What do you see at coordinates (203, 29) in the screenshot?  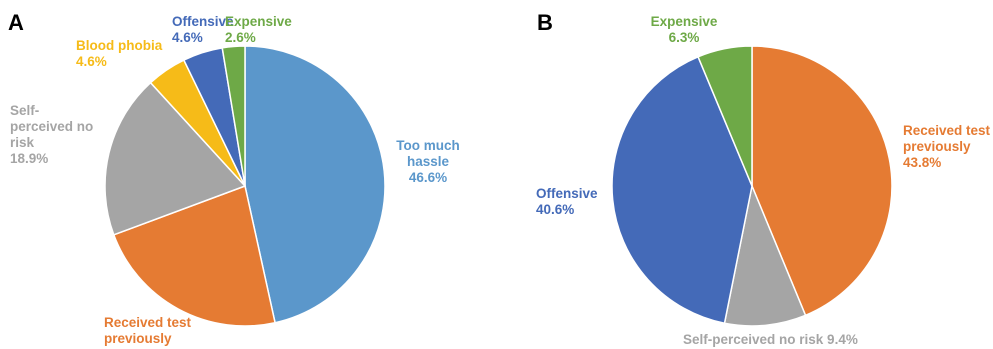 I see `slice-label-a-4: Offensive 4.6%` at bounding box center [203, 29].